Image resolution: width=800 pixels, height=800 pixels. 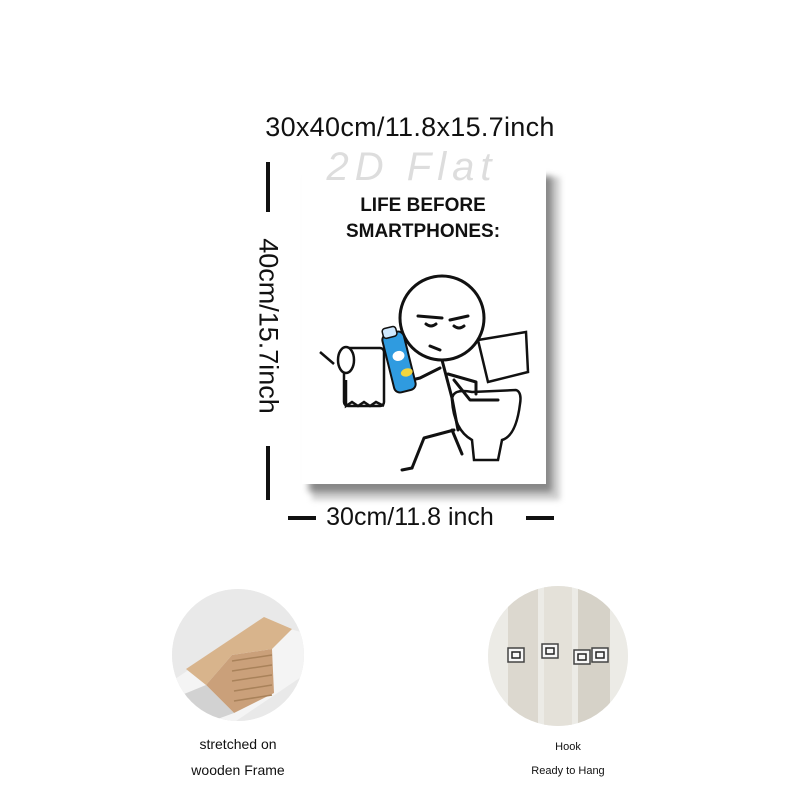 What do you see at coordinates (238, 770) in the screenshot?
I see `frame-caption-line2: wooden Frame` at bounding box center [238, 770].